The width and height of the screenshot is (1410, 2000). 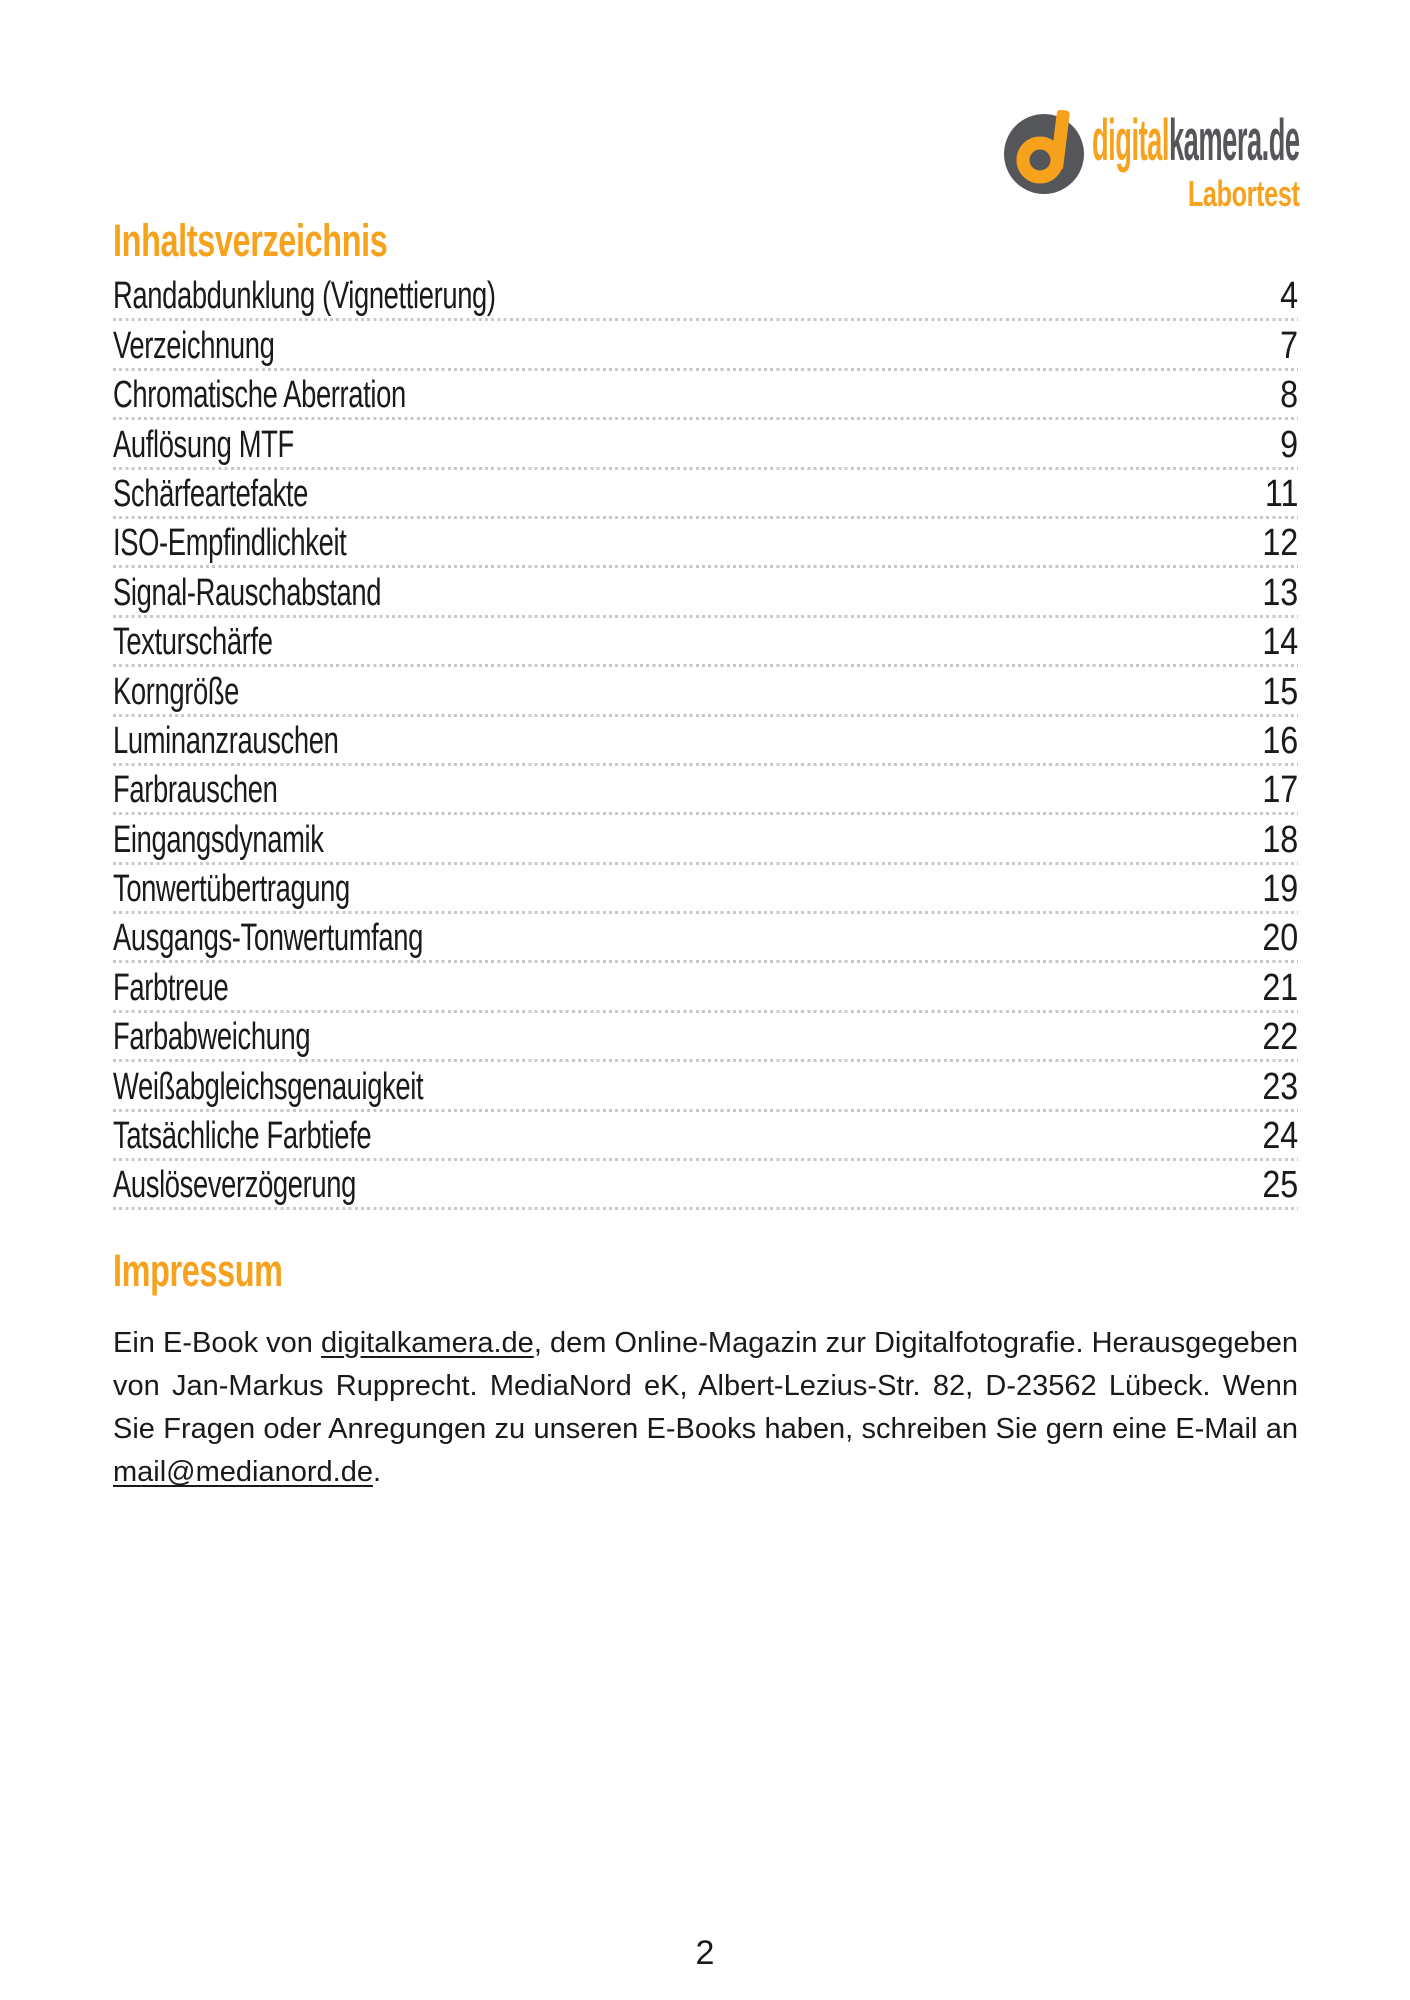 I want to click on toc-row: Verzeichnung 7, so click(x=705, y=346).